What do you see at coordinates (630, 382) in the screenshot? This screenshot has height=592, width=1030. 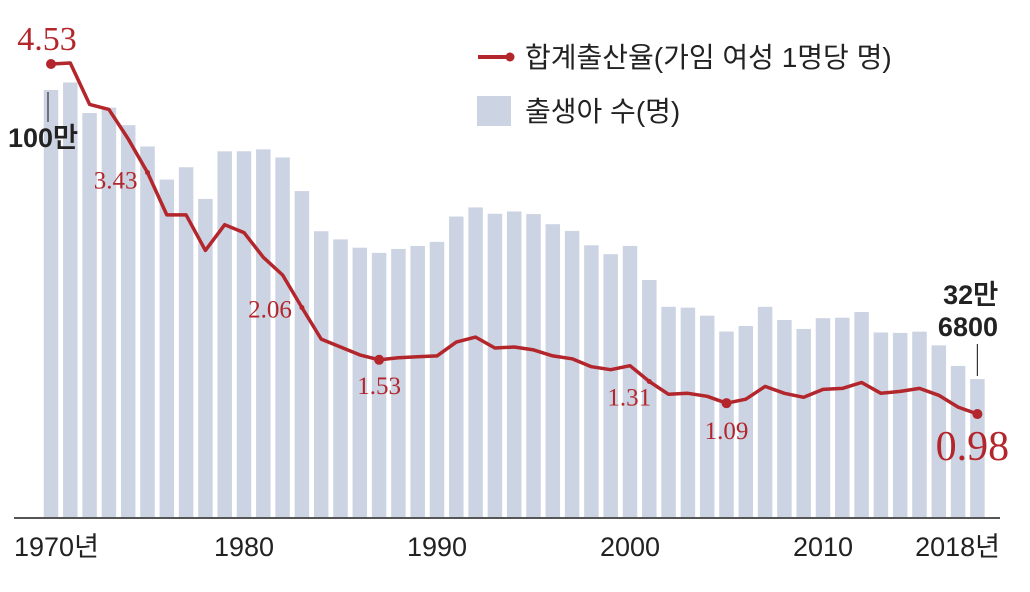 I see `bar-2000` at bounding box center [630, 382].